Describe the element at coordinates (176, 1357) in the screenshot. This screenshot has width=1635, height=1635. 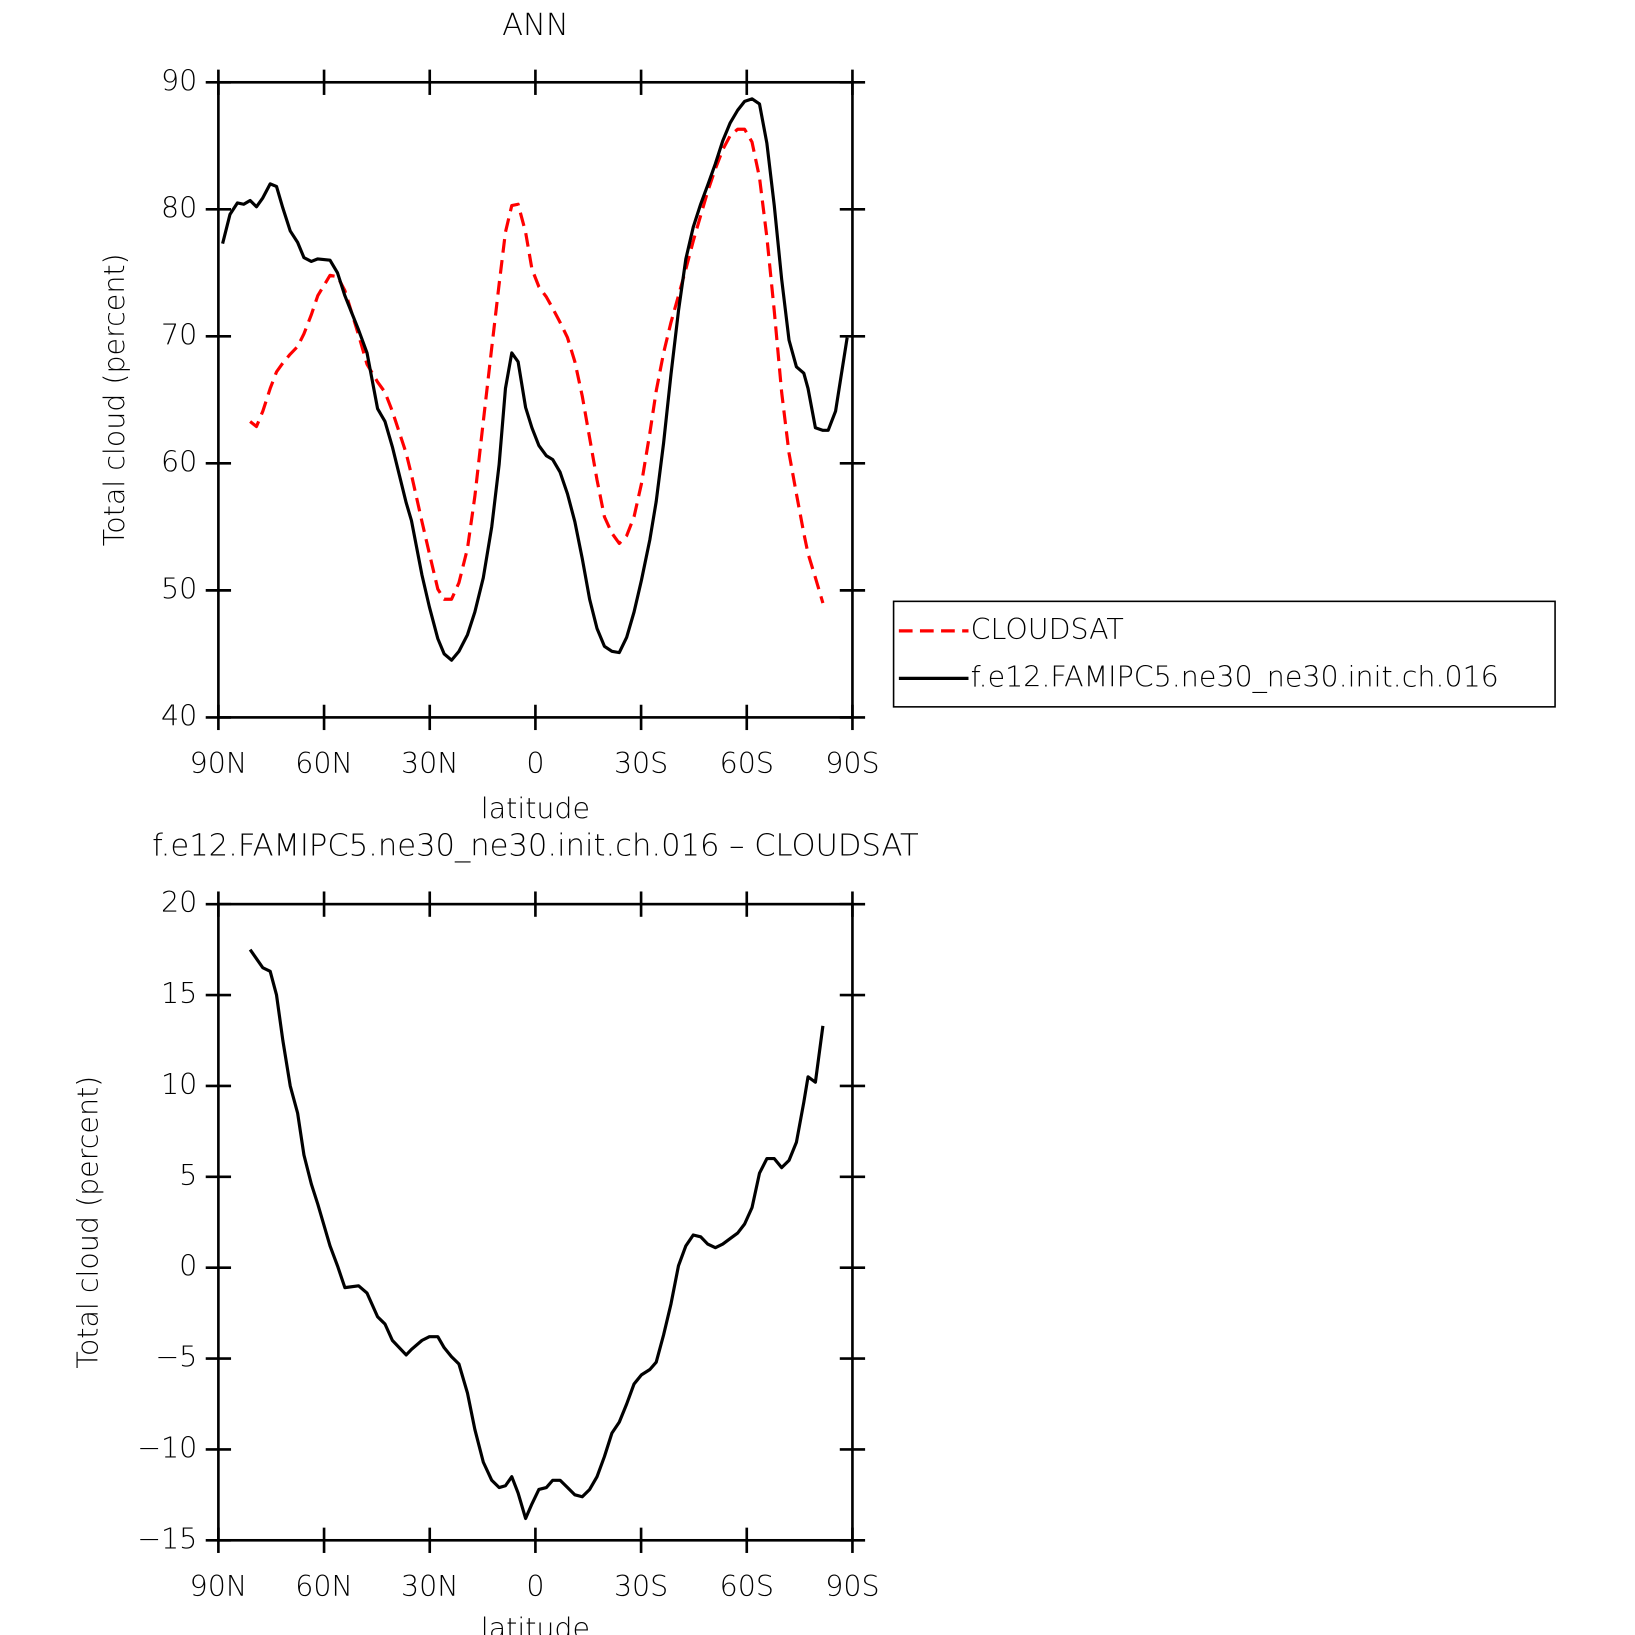
I see `y-tick-label: −5` at that location.